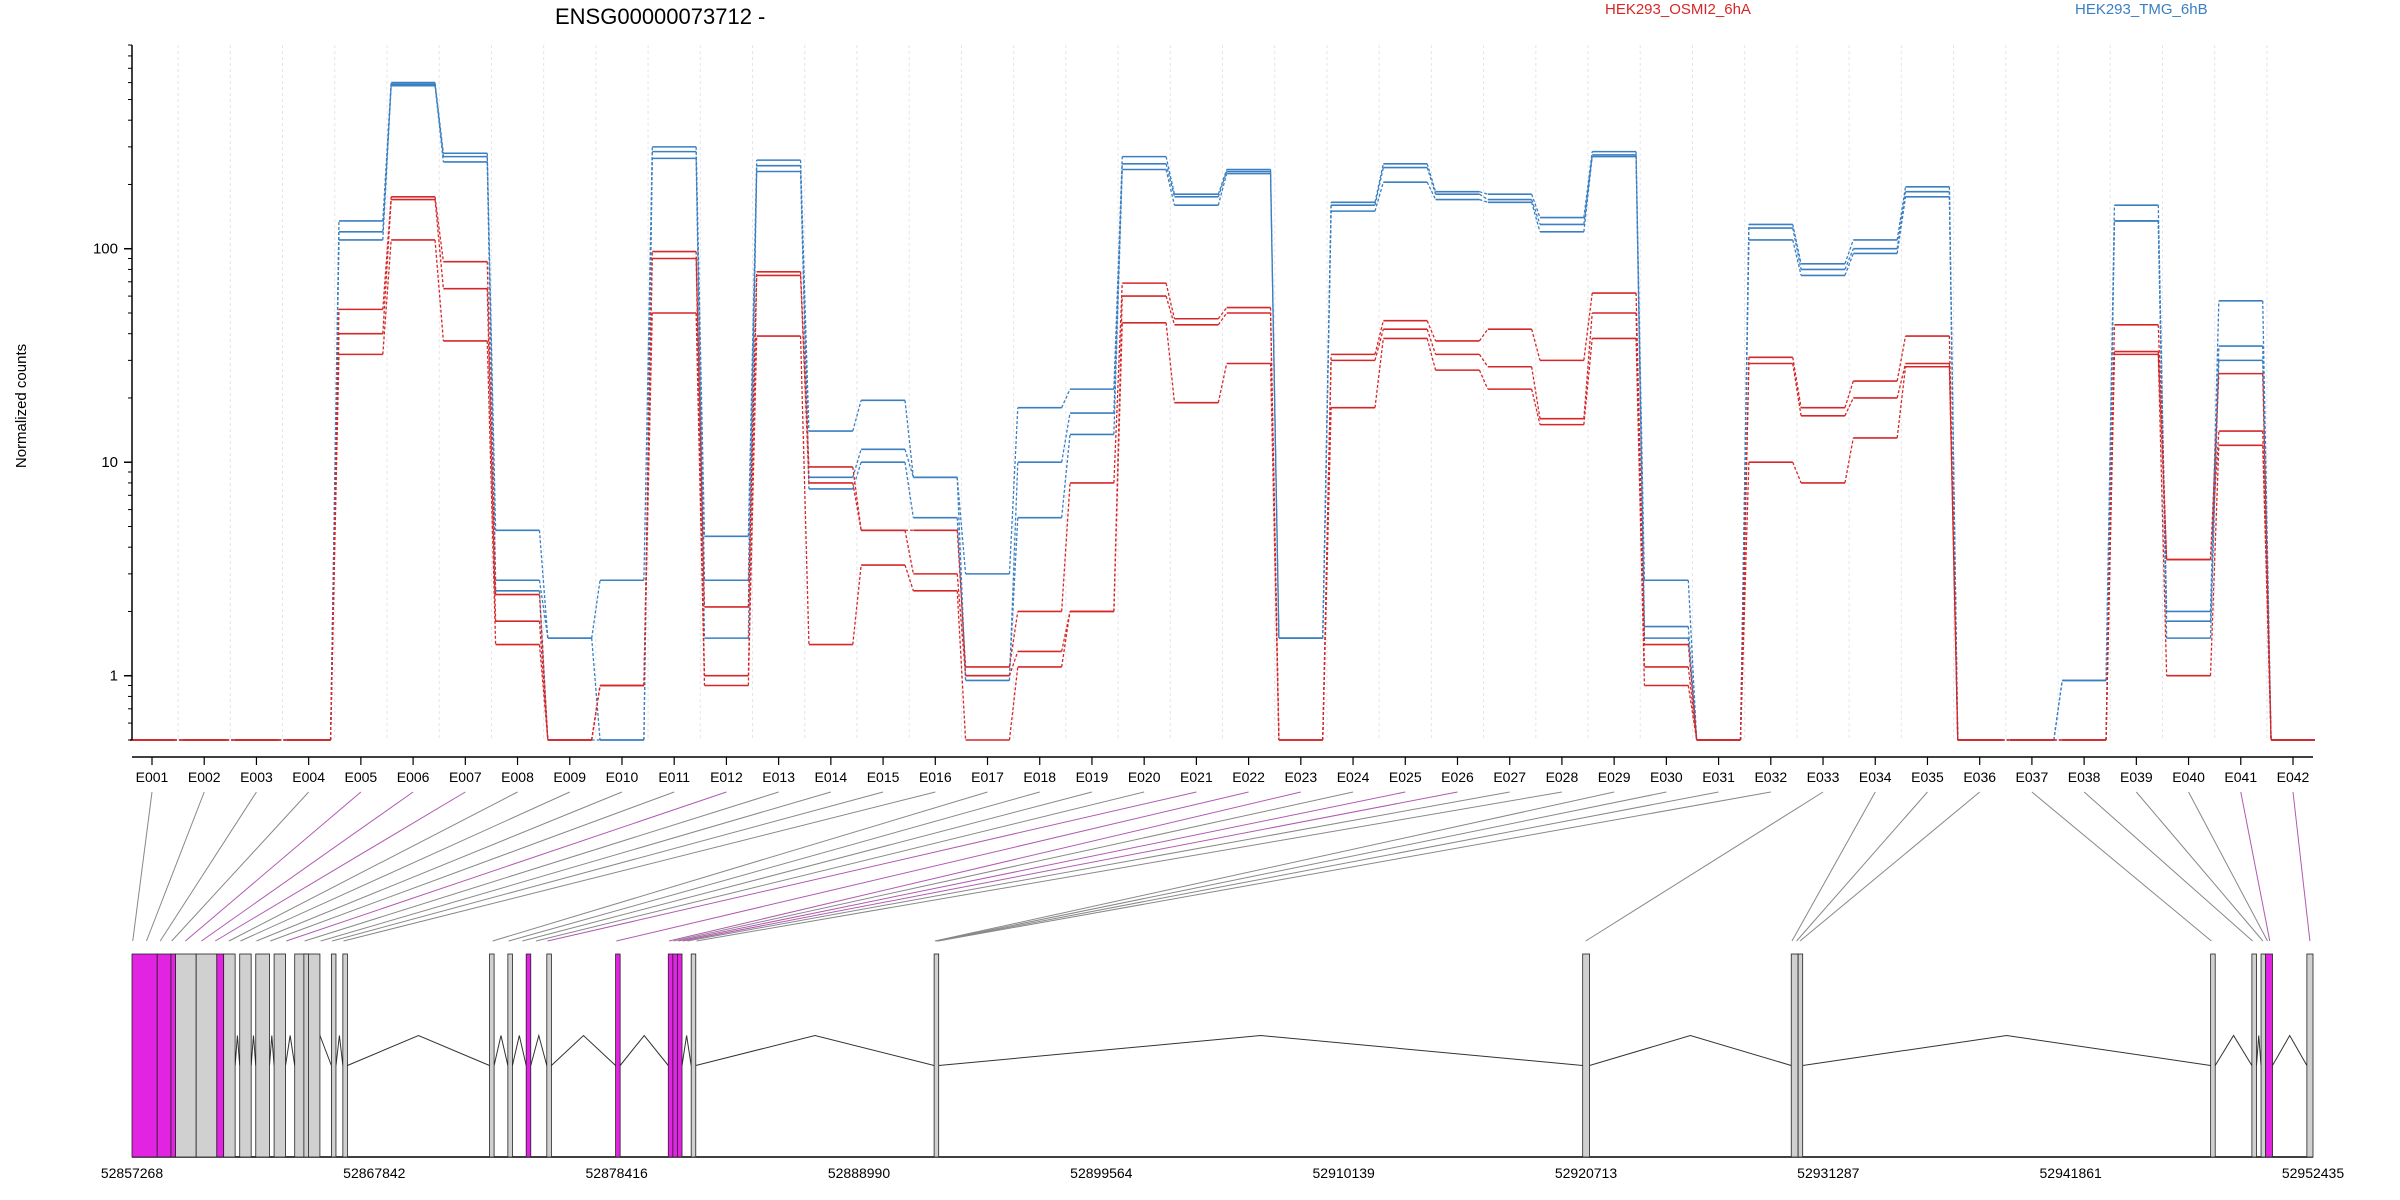  Describe the element at coordinates (569, 777) in the screenshot. I see `x-tick-label-E009: E009` at that location.